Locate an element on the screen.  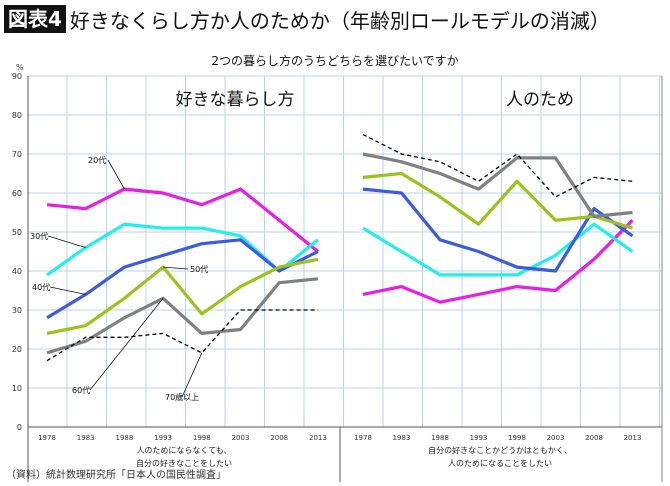
category-label: 人のためにならなくても、 is located at coordinates (183, 450).